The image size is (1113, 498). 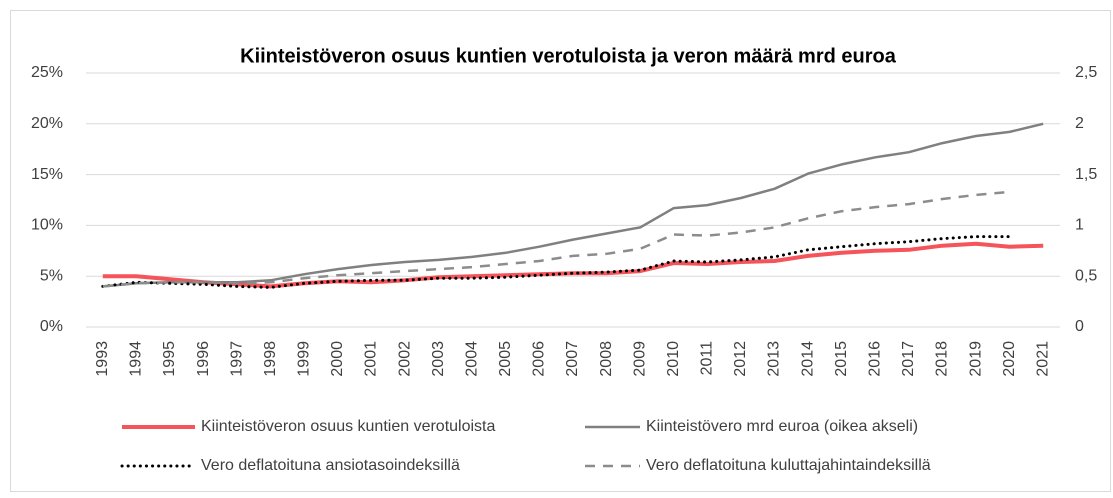 I want to click on x-tick-label: 2012, so click(x=740, y=359).